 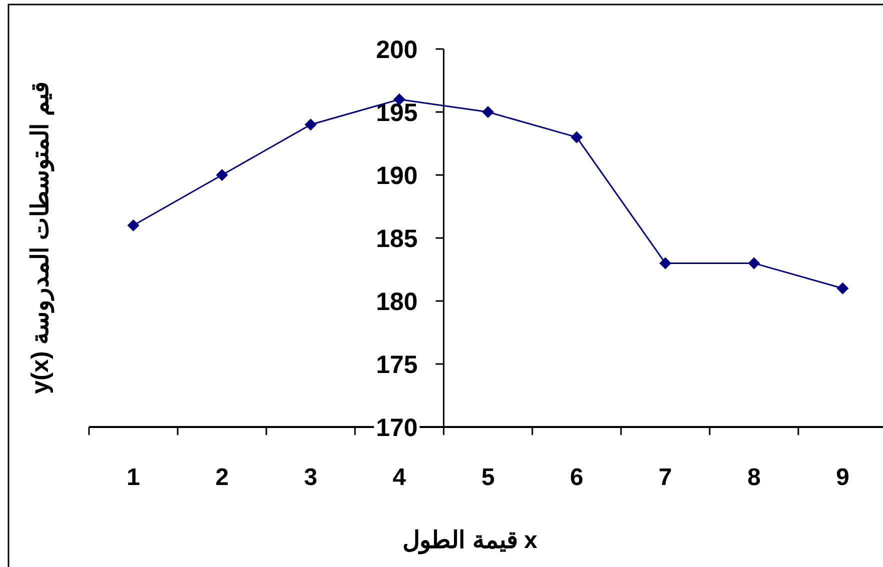 What do you see at coordinates (754, 477) in the screenshot?
I see `x-tick-label: 8` at bounding box center [754, 477].